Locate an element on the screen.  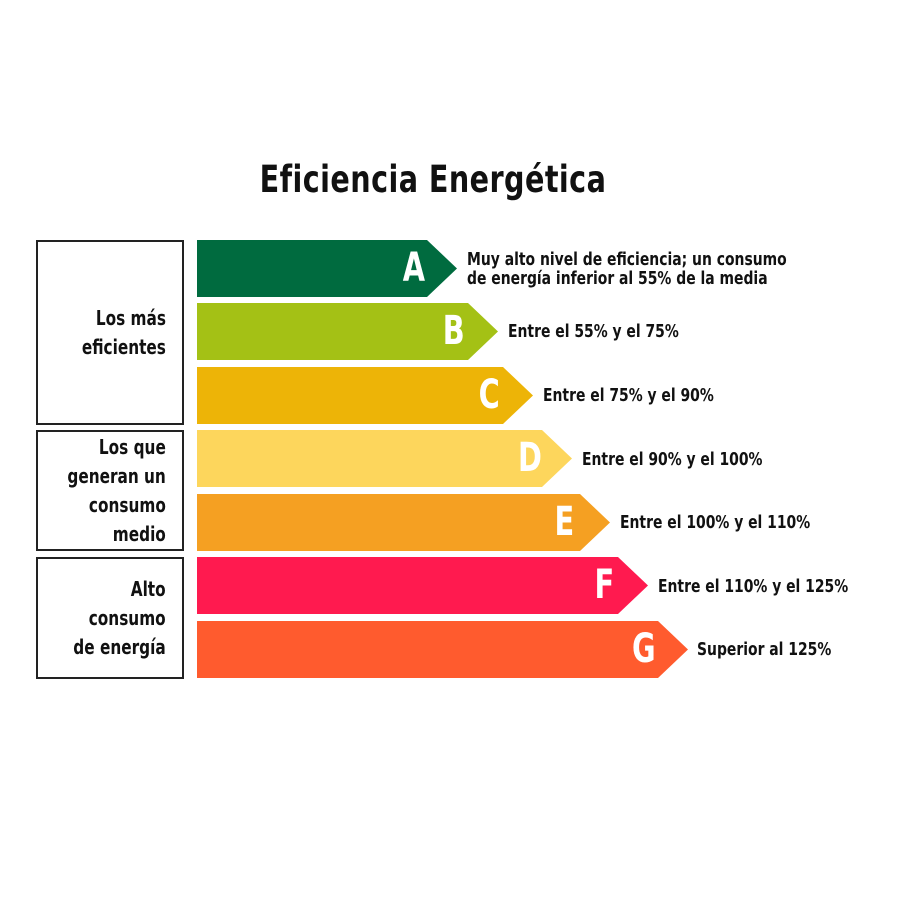
page-title: Eficiencia Energética is located at coordinates (433, 179).